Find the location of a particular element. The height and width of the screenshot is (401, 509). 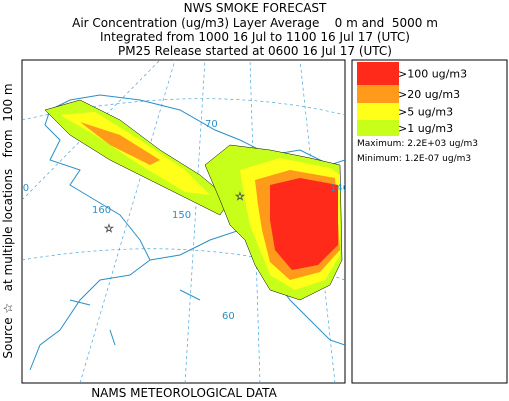

minimum: Minimum: 1.2E-07 ug/m3 is located at coordinates (414, 159).